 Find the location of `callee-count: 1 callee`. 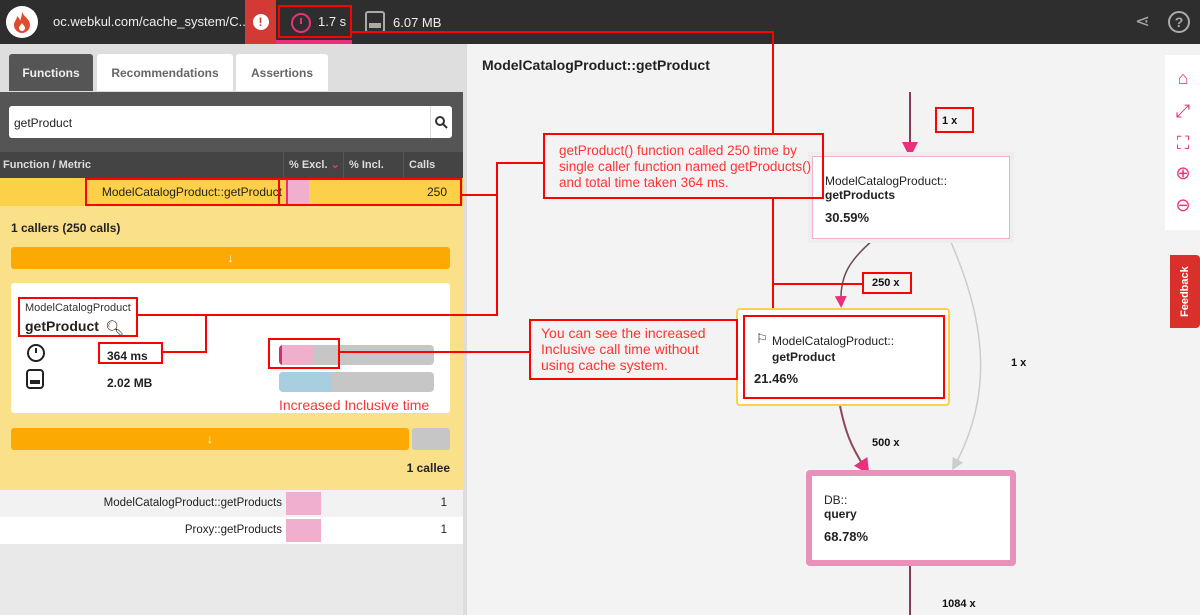

callee-count: 1 callee is located at coordinates (428, 468).